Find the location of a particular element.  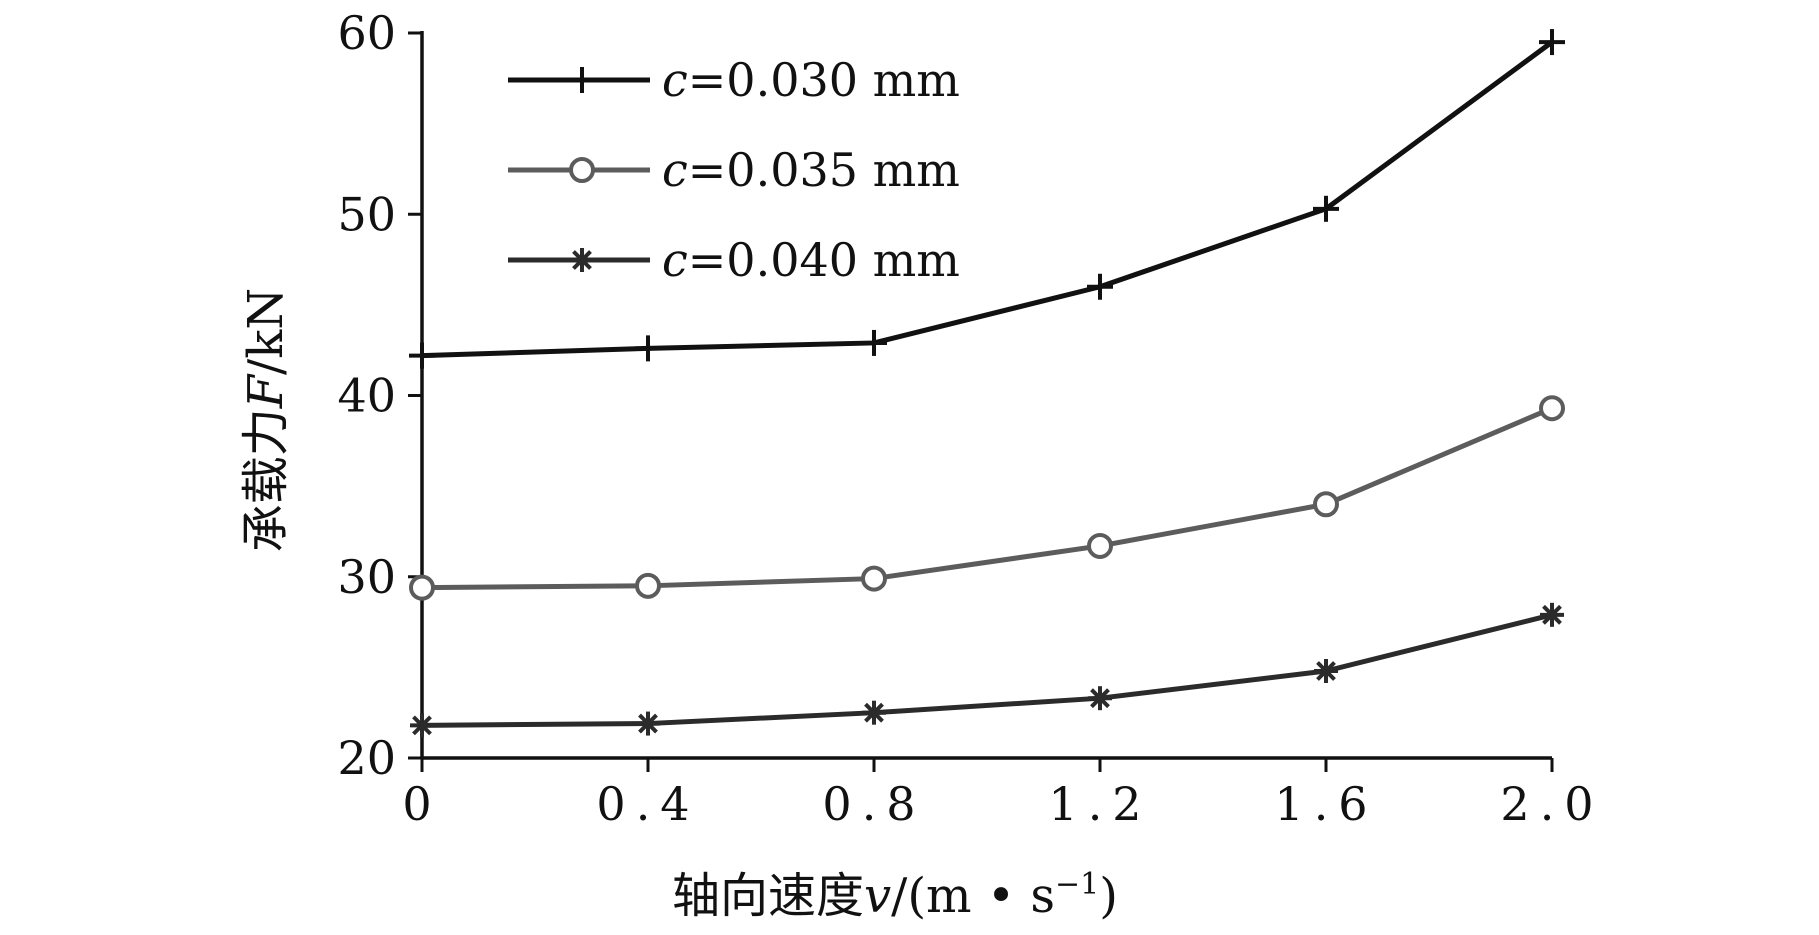

x-tick-label: 0.8 is located at coordinates (873, 804).